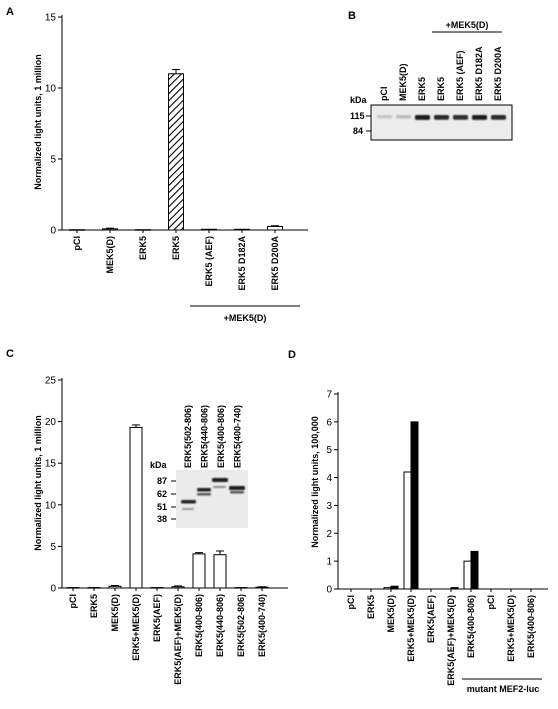  I want to click on chart-a-category-label: MEK5(D), so click(110, 255).